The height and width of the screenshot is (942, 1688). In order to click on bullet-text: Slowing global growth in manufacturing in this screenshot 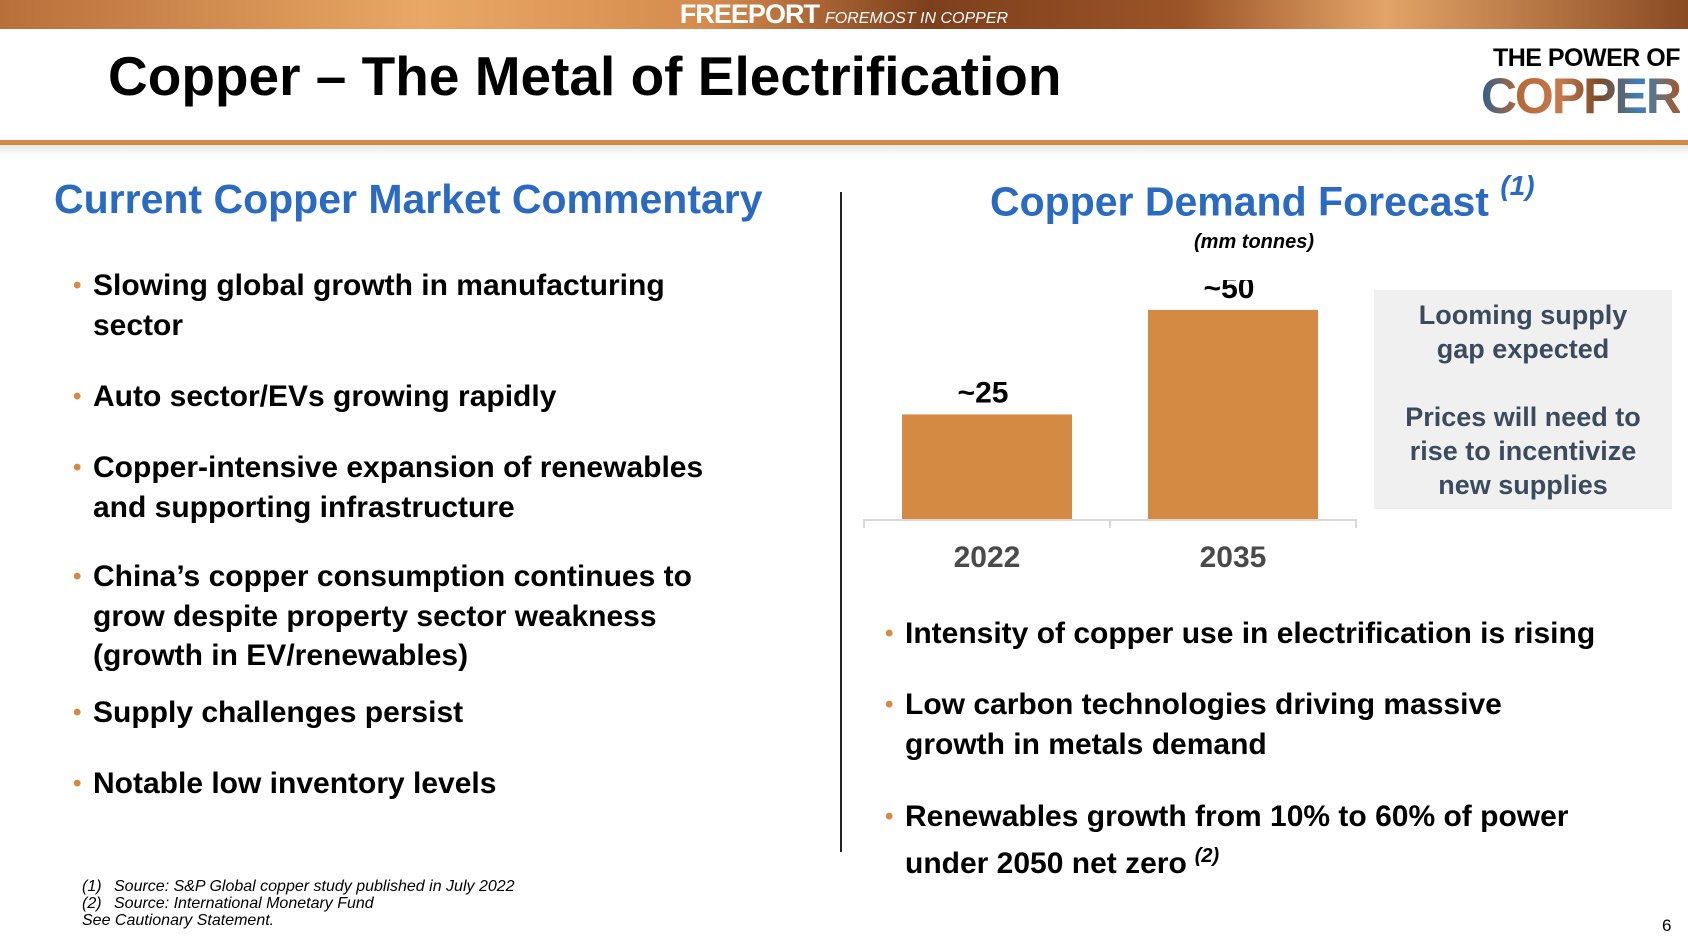, I will do `click(379, 285)`.